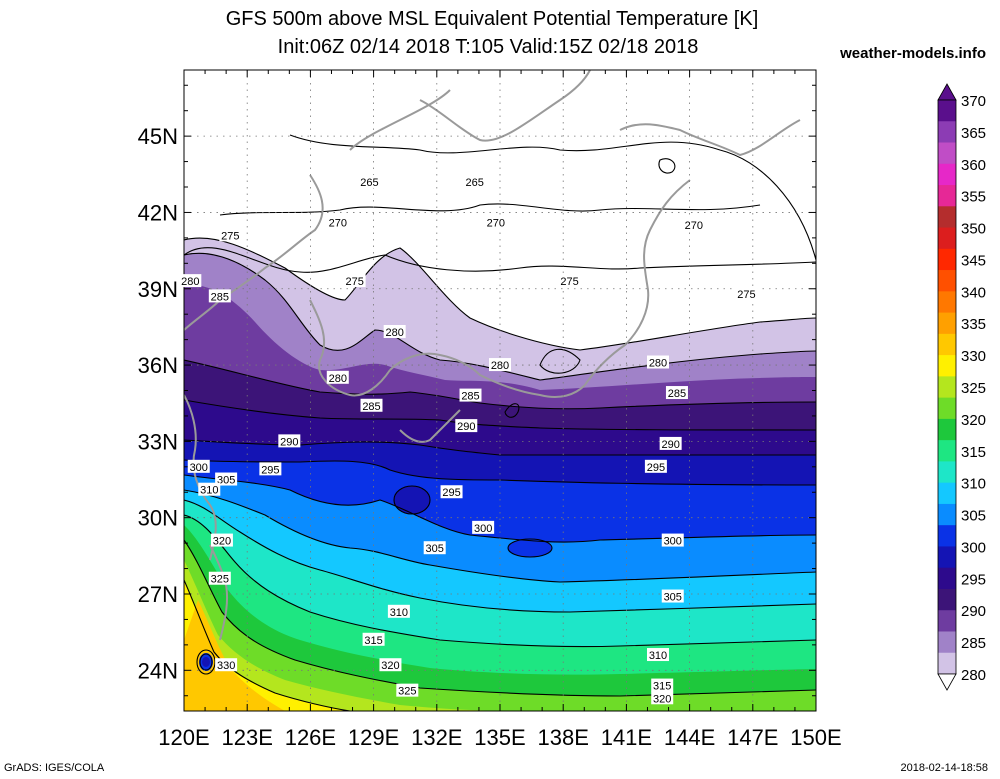 The image size is (1000, 779). I want to click on contour-label: 280, so click(337, 377).